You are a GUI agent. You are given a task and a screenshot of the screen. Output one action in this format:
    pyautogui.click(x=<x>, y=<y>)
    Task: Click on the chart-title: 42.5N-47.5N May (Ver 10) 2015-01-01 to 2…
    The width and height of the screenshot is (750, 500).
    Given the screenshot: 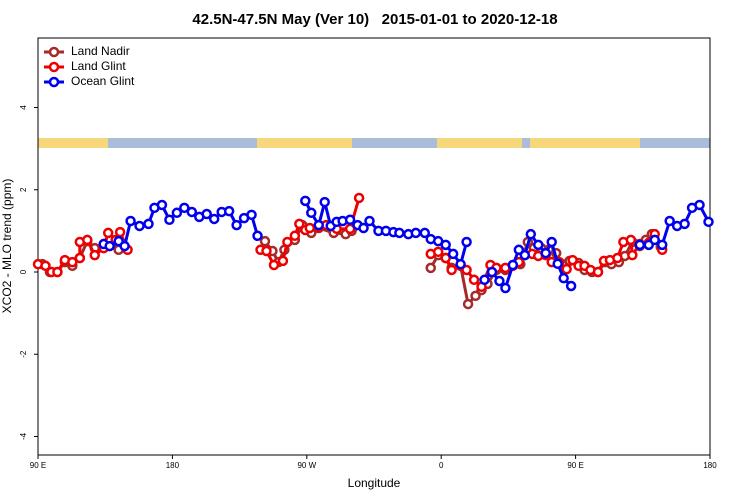 What is the action you would take?
    pyautogui.click(x=374, y=19)
    